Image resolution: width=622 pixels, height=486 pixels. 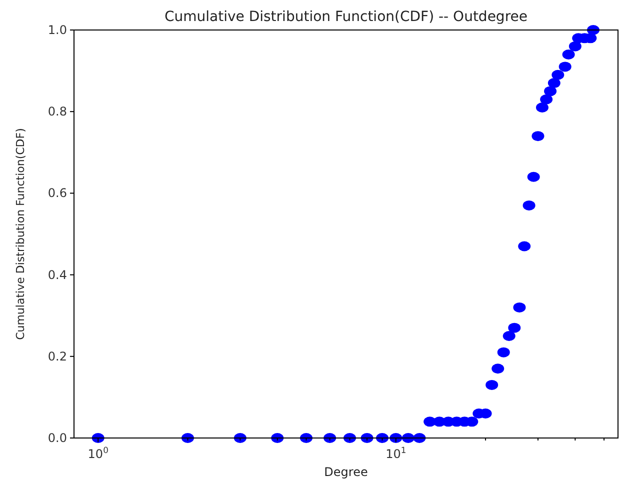 What do you see at coordinates (57, 438) in the screenshot?
I see `y-tick-label: 0.0` at bounding box center [57, 438].